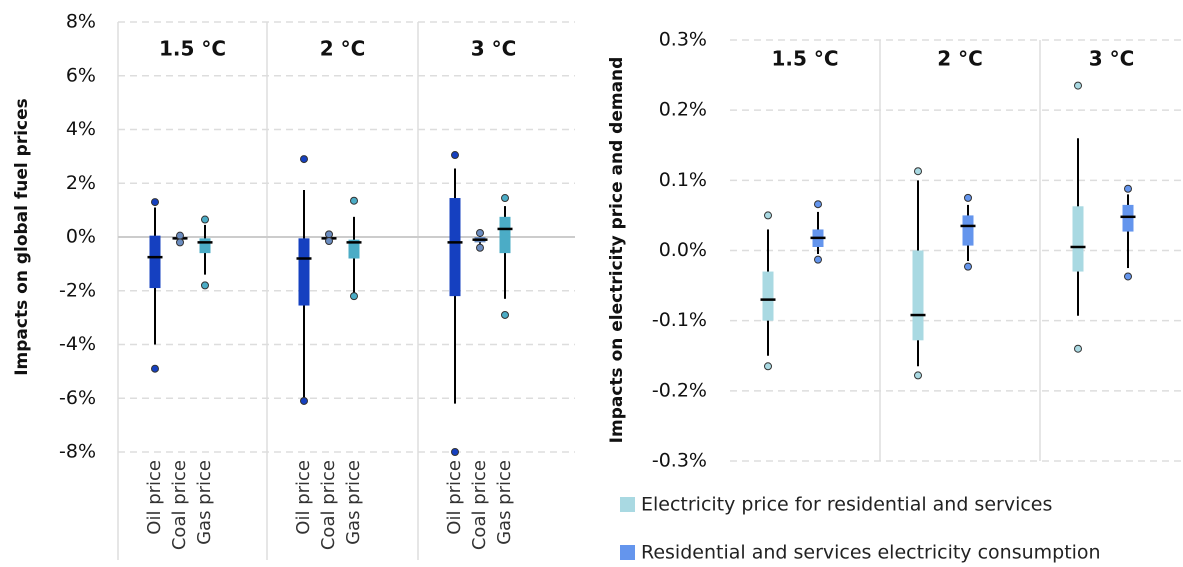 The width and height of the screenshot is (1183, 567). I want to click on y-tick-label: 2%, so click(81, 183).